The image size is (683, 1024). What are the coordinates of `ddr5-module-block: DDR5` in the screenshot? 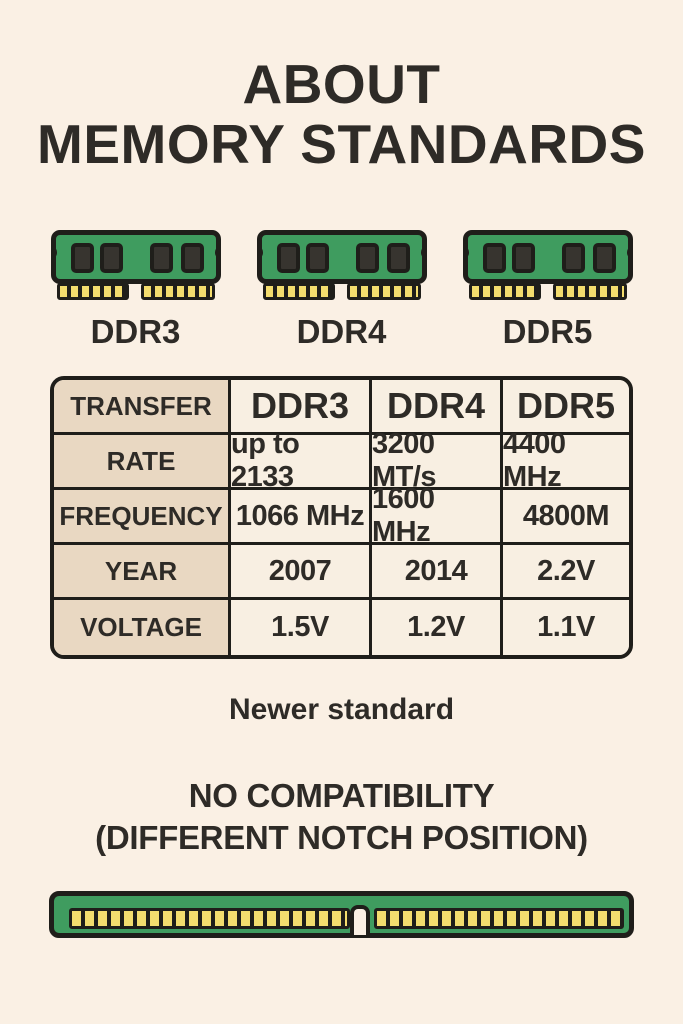 It's located at (547, 290).